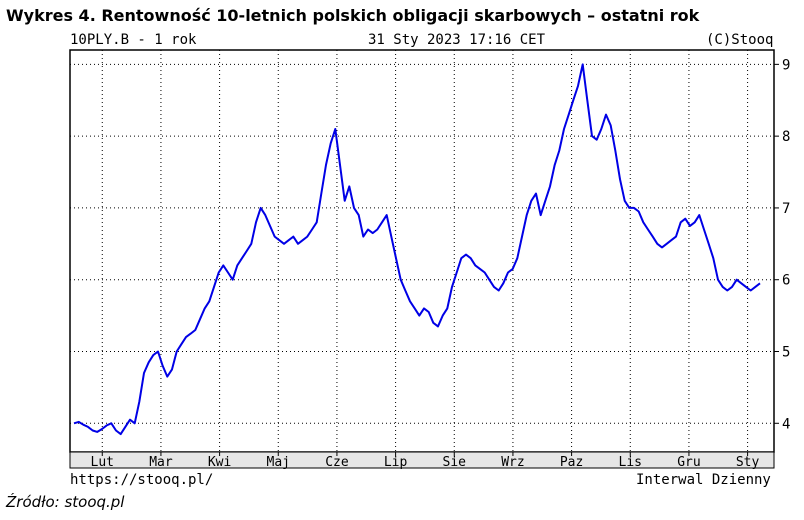 The width and height of the screenshot is (804, 520). Describe the element at coordinates (782, 244) in the screenshot. I see `y-axis: 4 5 6 7 8 9` at that location.